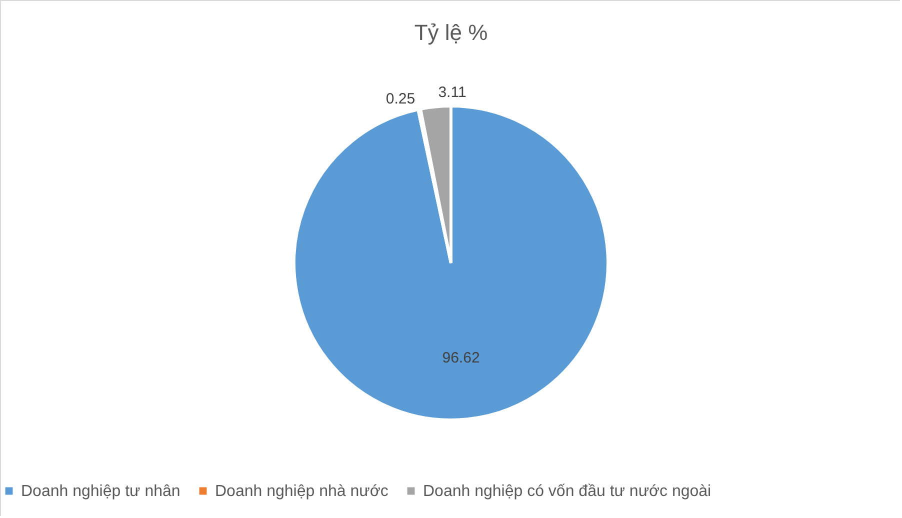 This screenshot has height=518, width=902. What do you see at coordinates (452, 92) in the screenshot?
I see `data-label: 3.11` at bounding box center [452, 92].